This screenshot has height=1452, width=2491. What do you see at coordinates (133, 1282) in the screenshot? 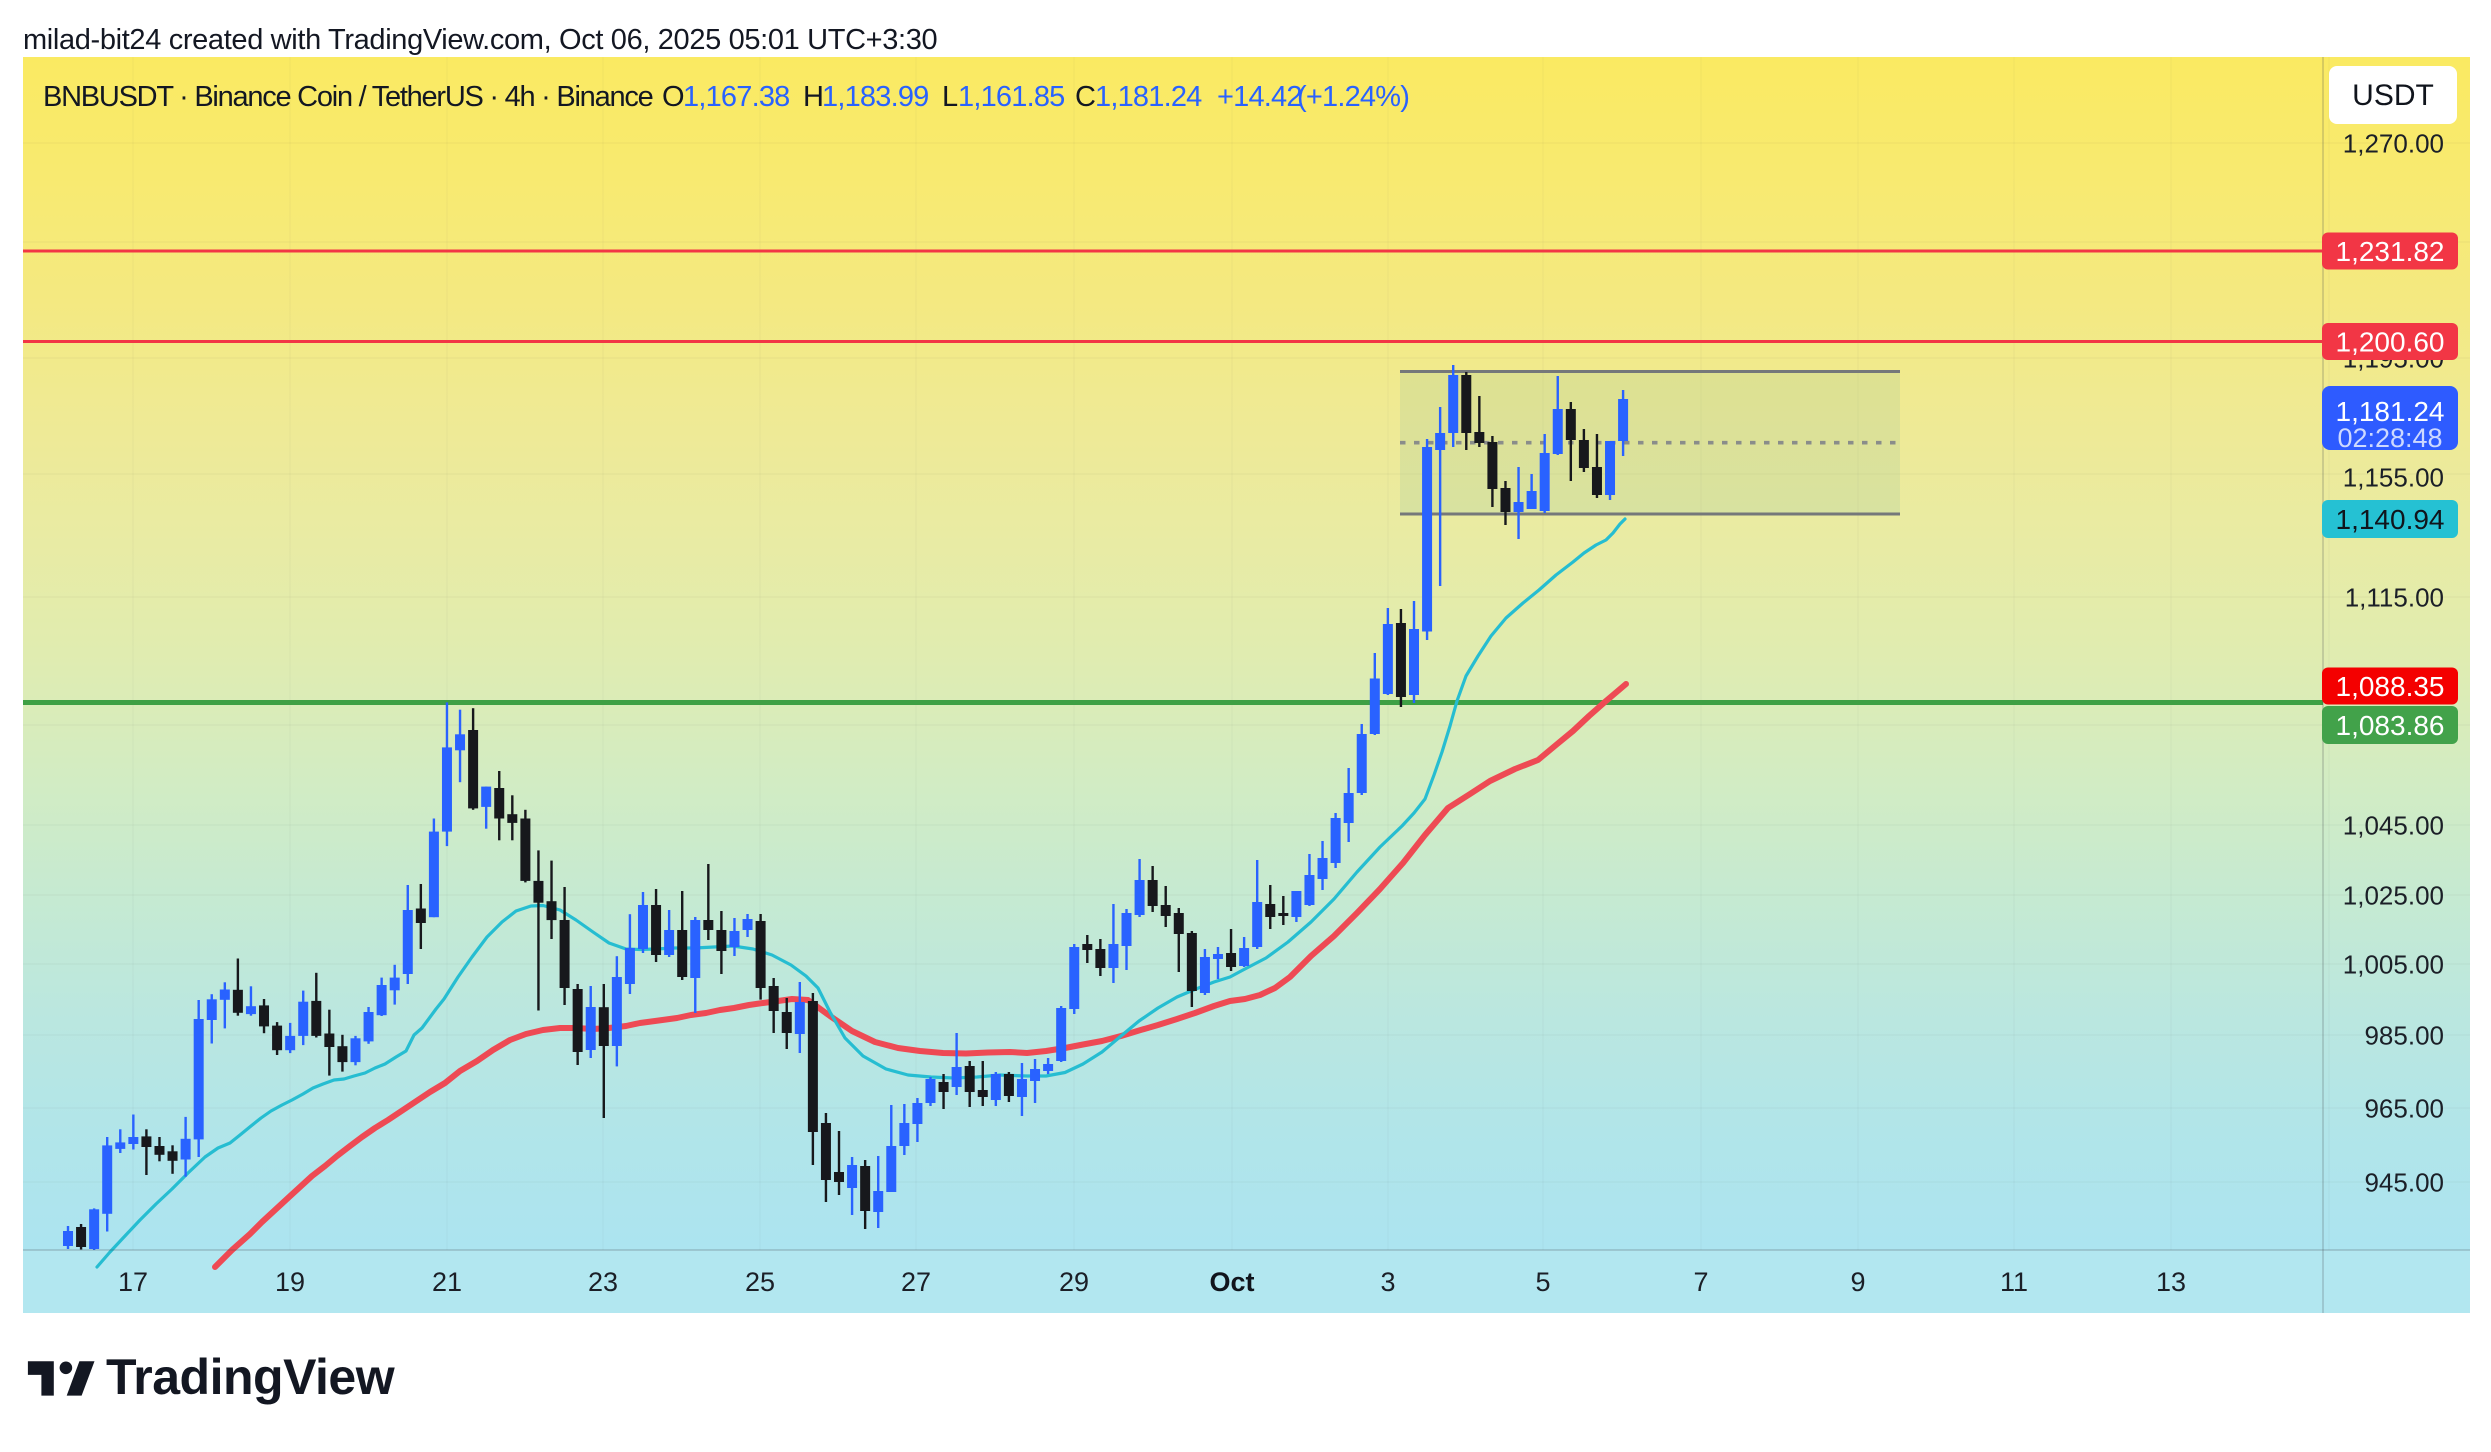
I see `svg-text: 17` at bounding box center [133, 1282].